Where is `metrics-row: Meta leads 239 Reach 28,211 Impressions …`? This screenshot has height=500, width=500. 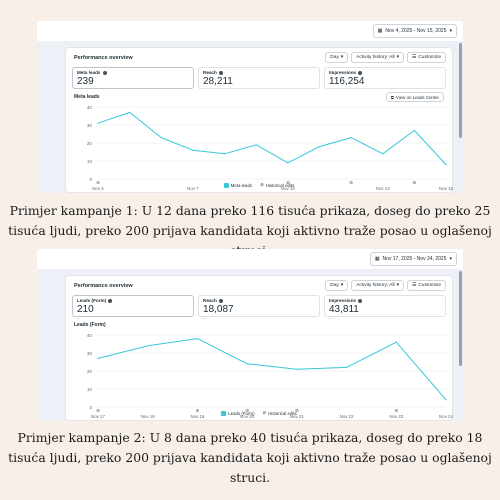
metrics-row: Meta leads 239 Reach 28,211 Impressions … is located at coordinates (259, 78).